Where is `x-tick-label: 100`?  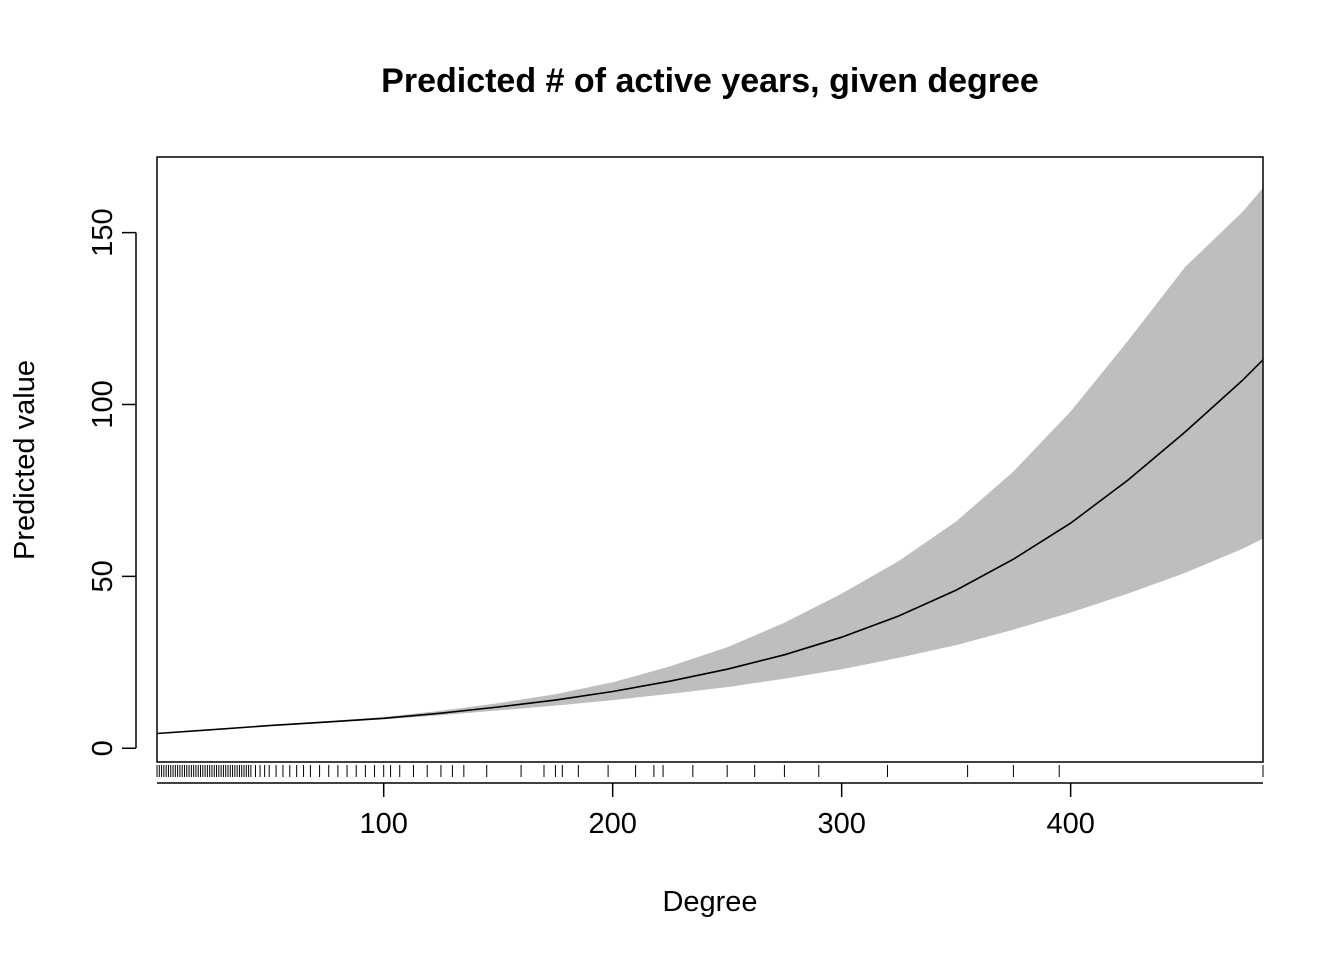
x-tick-label: 100 is located at coordinates (384, 824).